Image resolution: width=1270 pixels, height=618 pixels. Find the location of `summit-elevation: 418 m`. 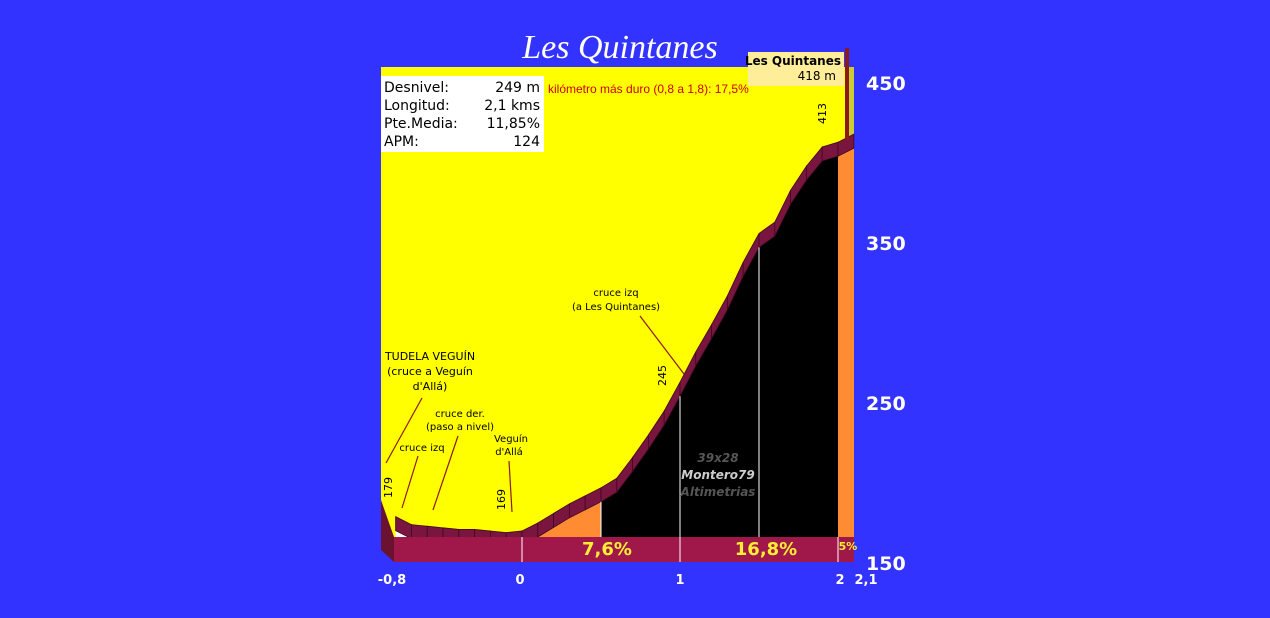

summit-elevation: 418 m is located at coordinates (817, 76).